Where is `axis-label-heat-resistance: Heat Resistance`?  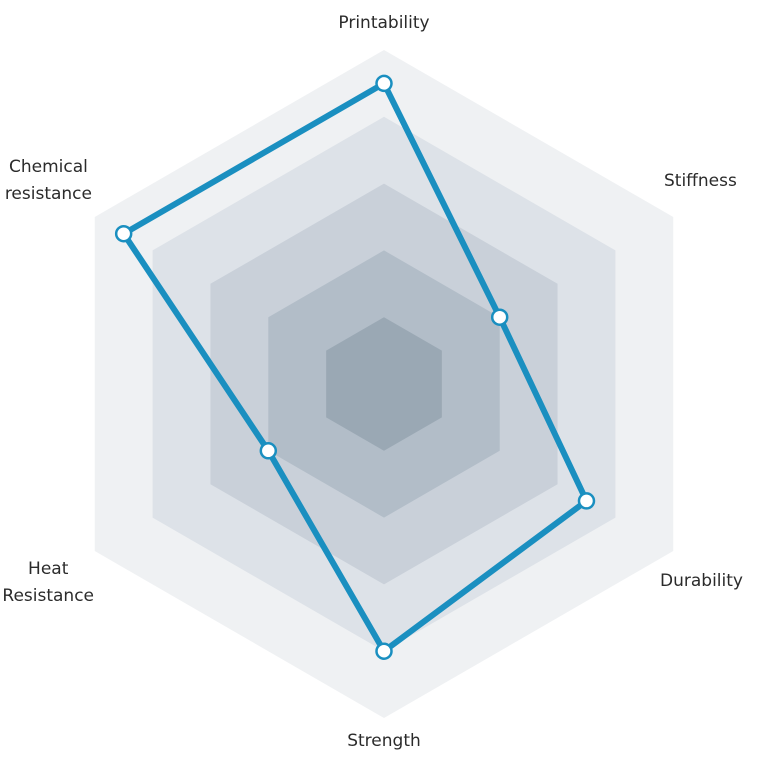 axis-label-heat-resistance: Heat Resistance is located at coordinates (48, 582).